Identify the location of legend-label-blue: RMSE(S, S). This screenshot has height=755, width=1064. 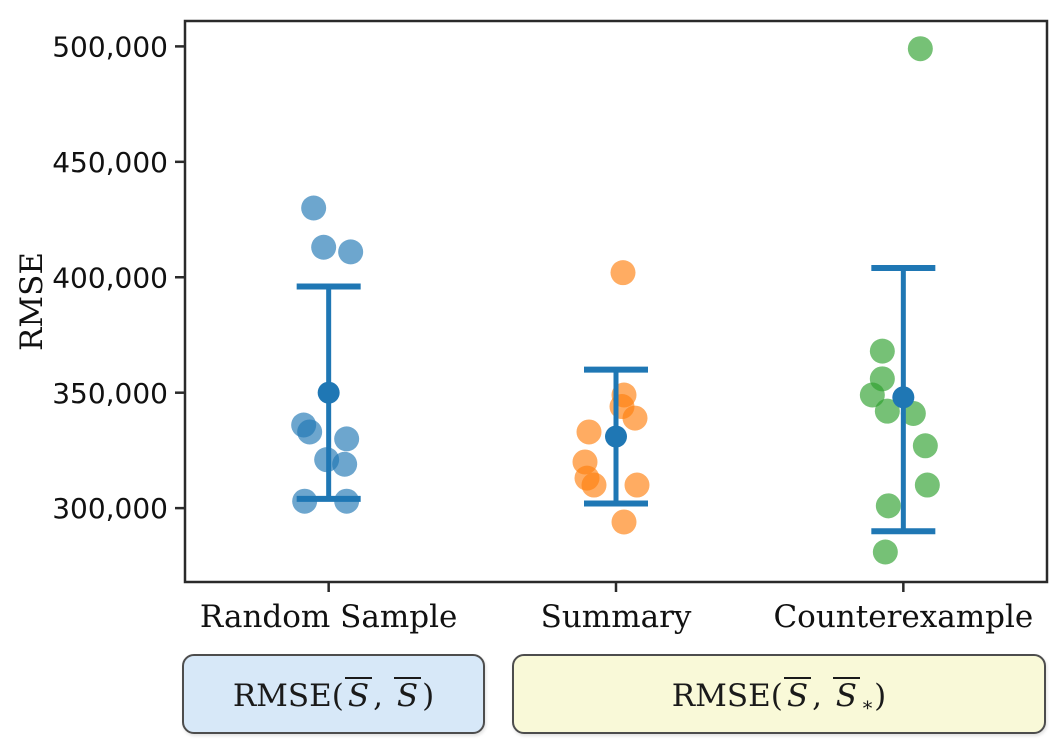
(333, 695).